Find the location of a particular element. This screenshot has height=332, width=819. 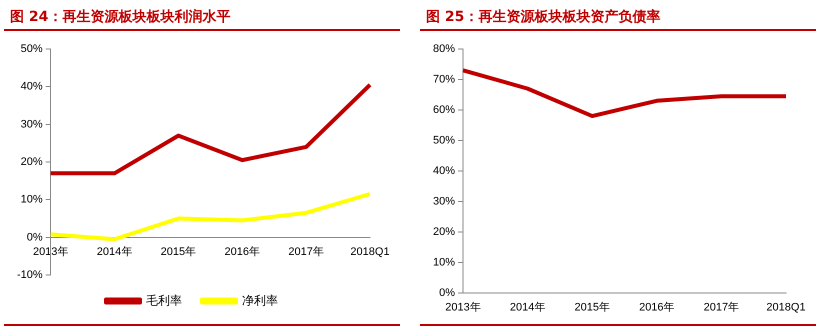

legend-label: 净利率 is located at coordinates (260, 300).